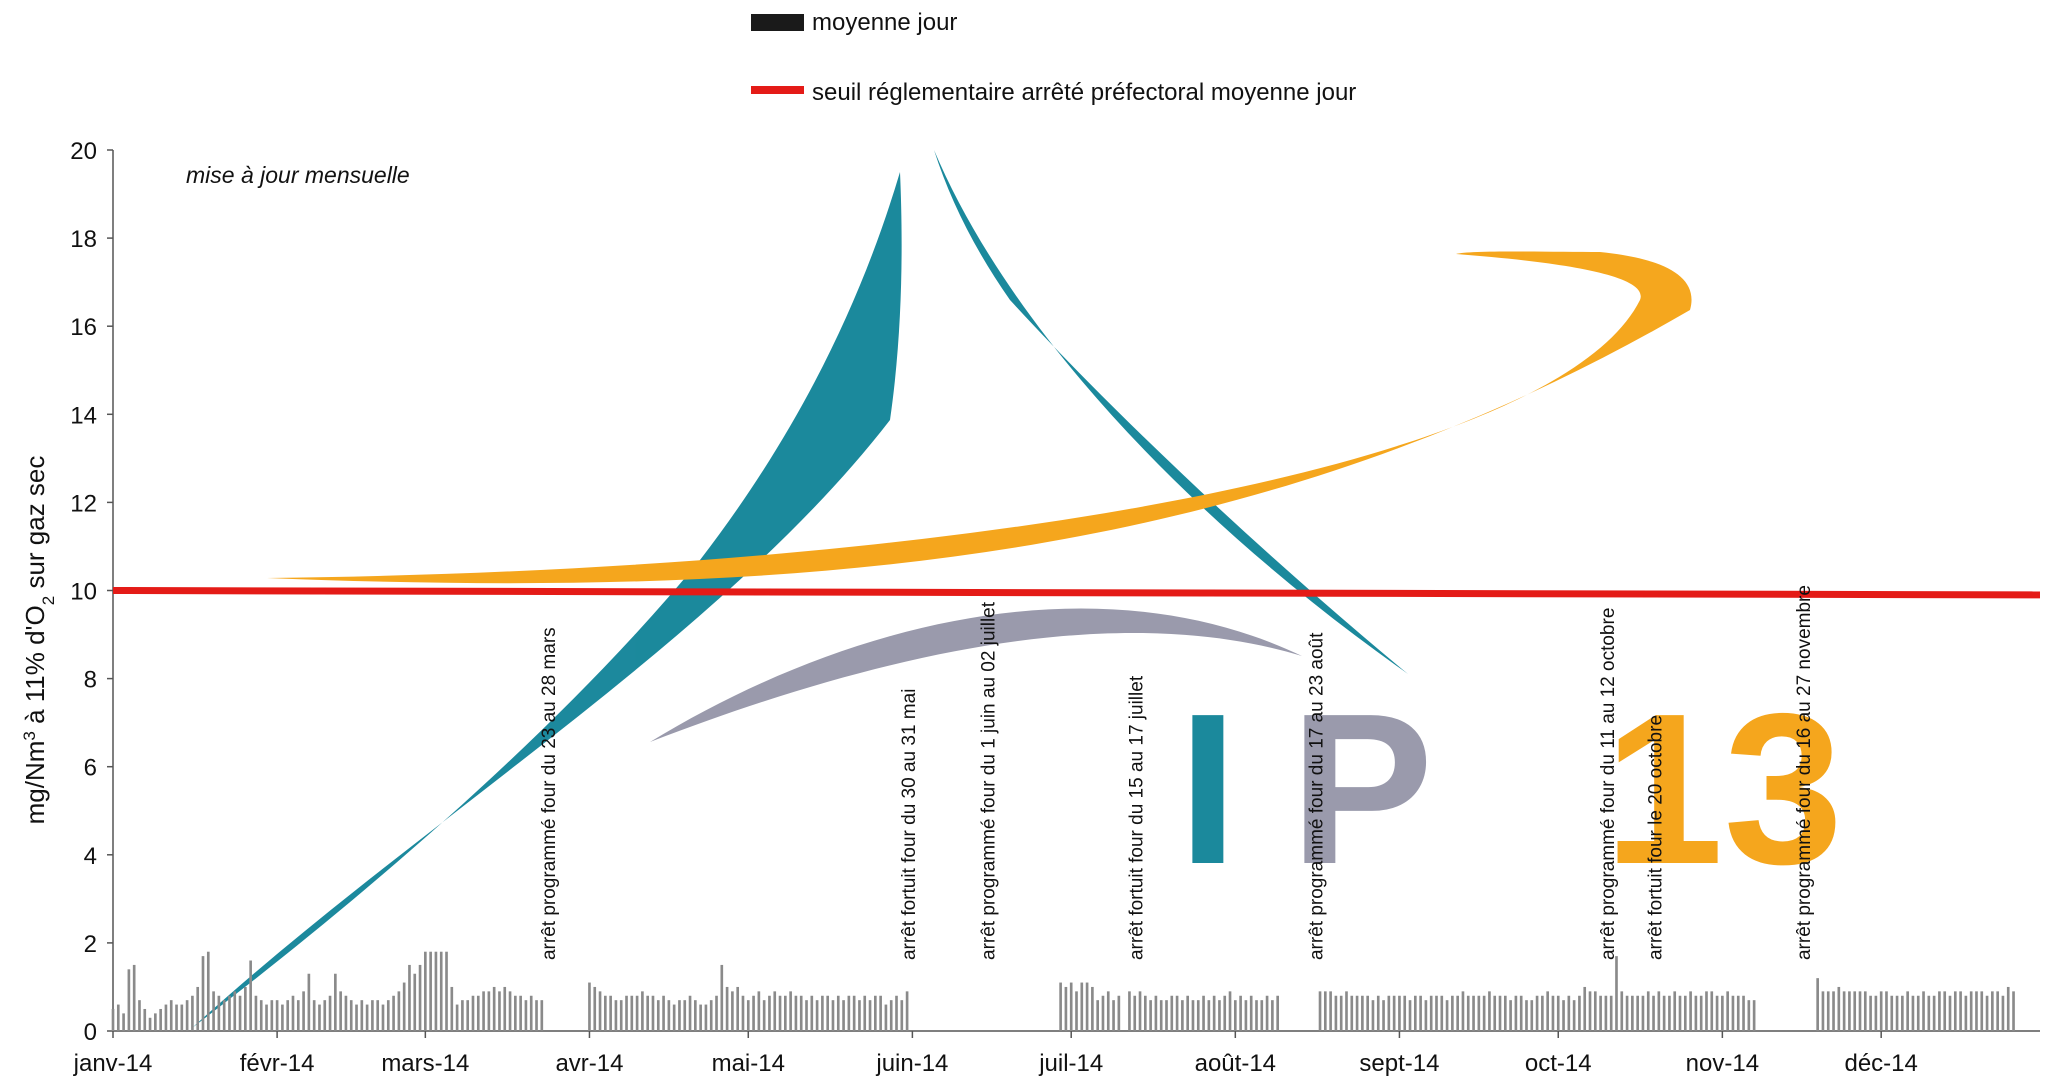  I want to click on y-axis-title-part-3: sur gaz sec, so click(35, 526).